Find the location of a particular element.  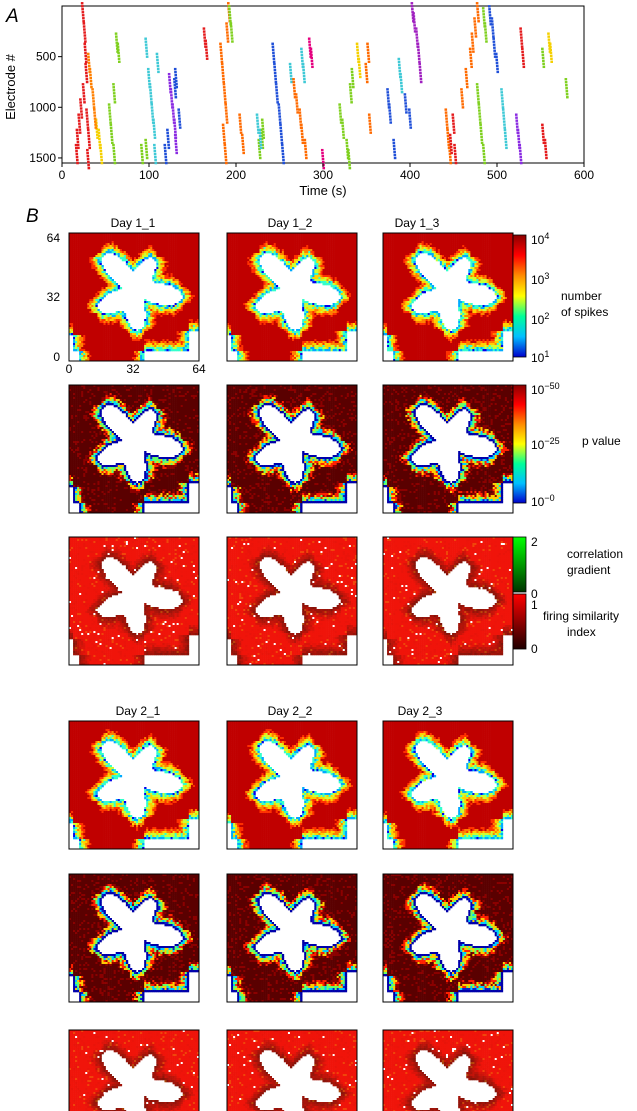

colorbar-pvalue-tick-1: 10−50 is located at coordinates (545, 389).